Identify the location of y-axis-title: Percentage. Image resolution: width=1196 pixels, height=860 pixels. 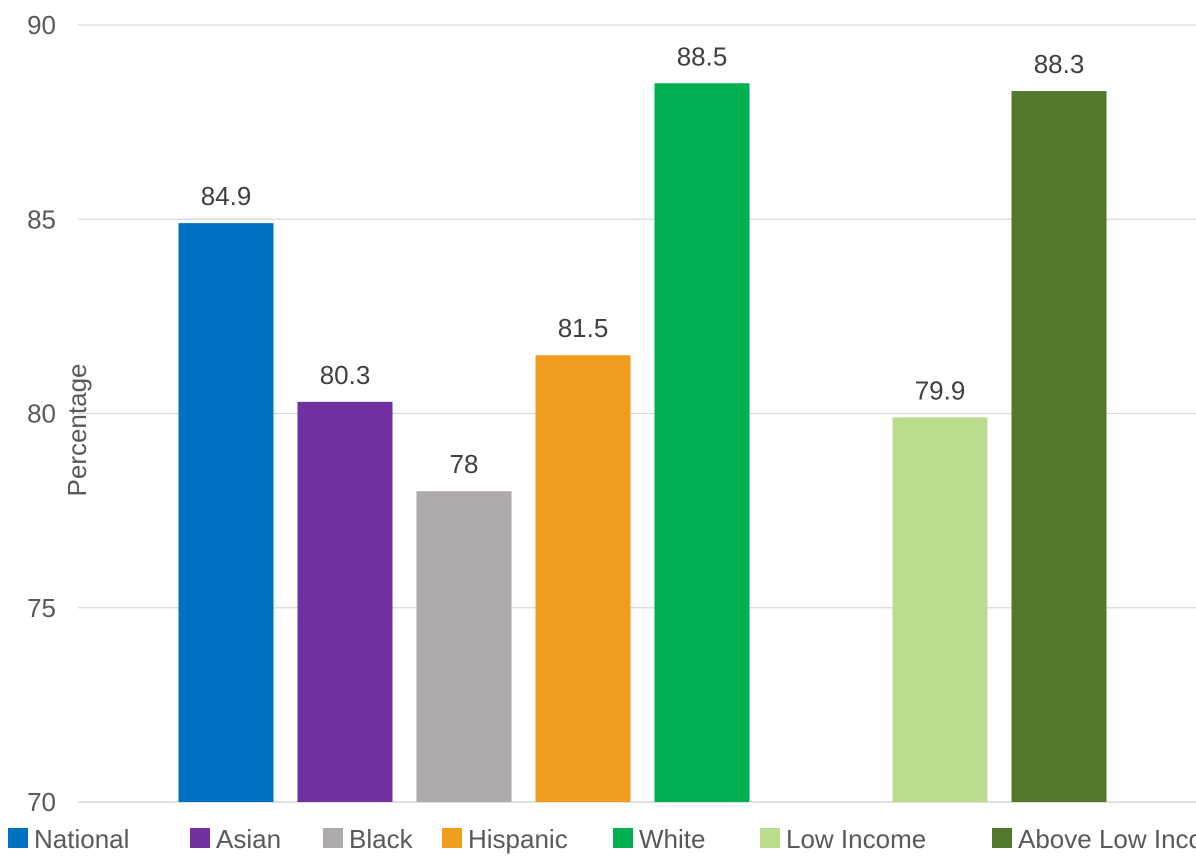
(77, 430).